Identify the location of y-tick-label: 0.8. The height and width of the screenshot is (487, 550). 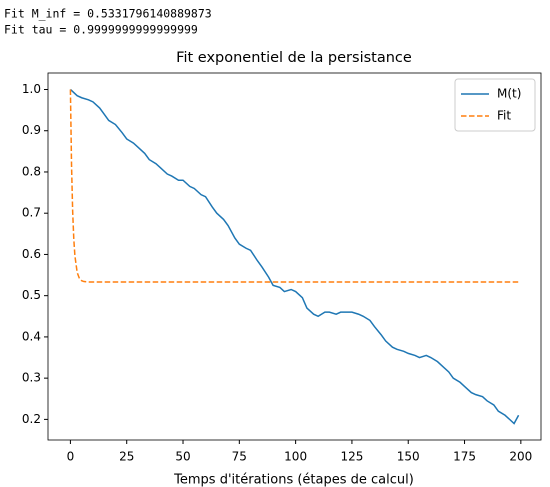
(31, 171).